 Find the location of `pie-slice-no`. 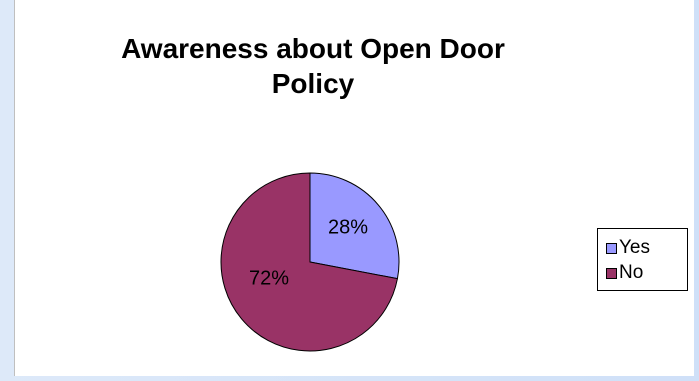

pie-slice-no is located at coordinates (309, 262).